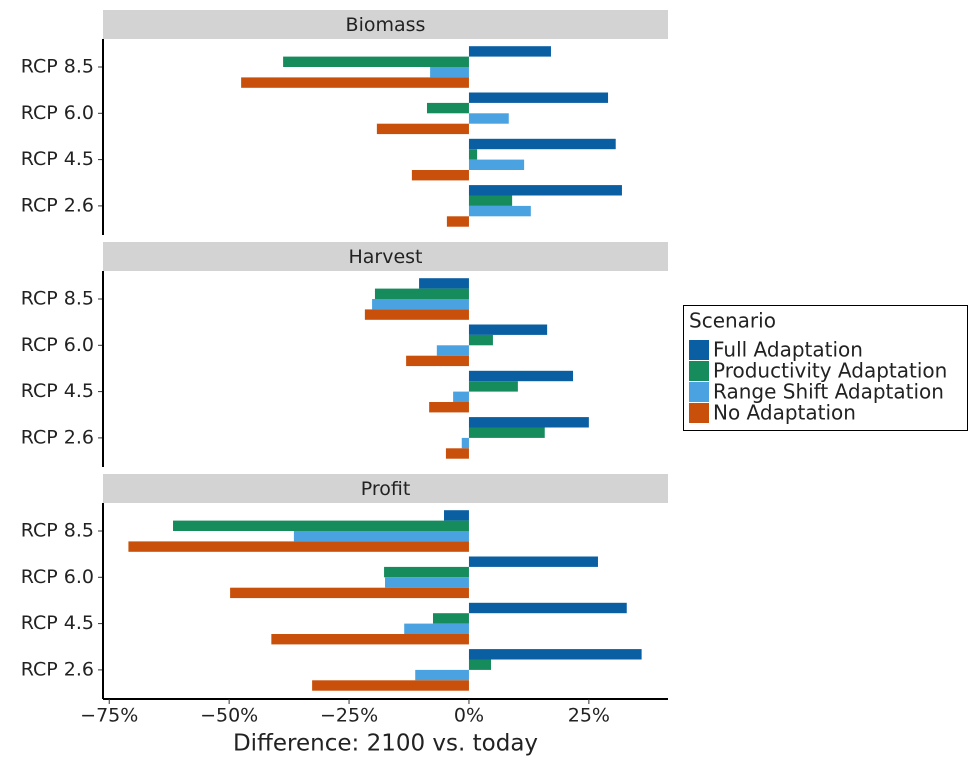  I want to click on legend-label: No Adaptation, so click(784, 413).